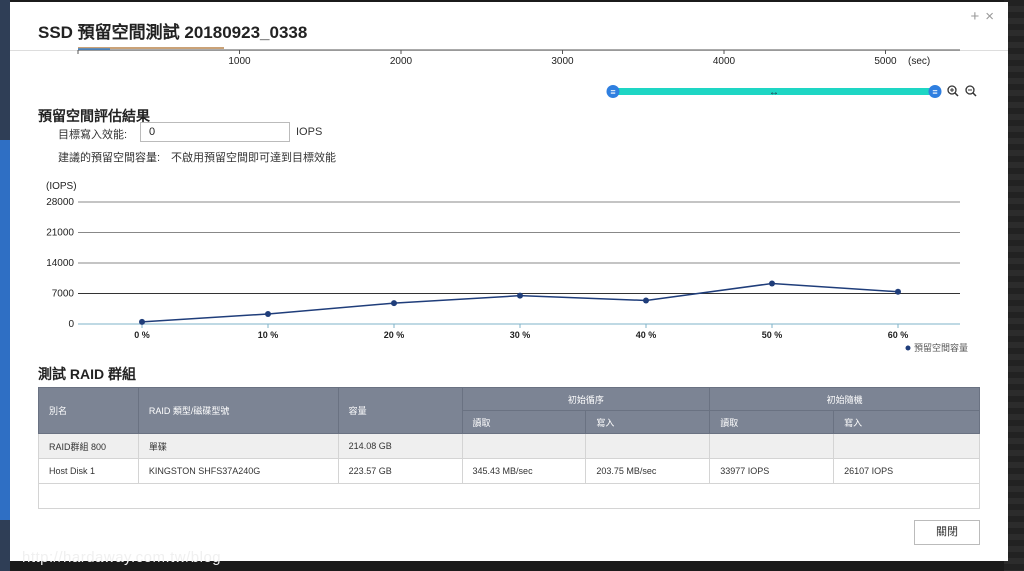 This screenshot has height=571, width=1024. Describe the element at coordinates (238, 410) in the screenshot. I see `header-type: RAID 類型/磁碟型號` at that location.